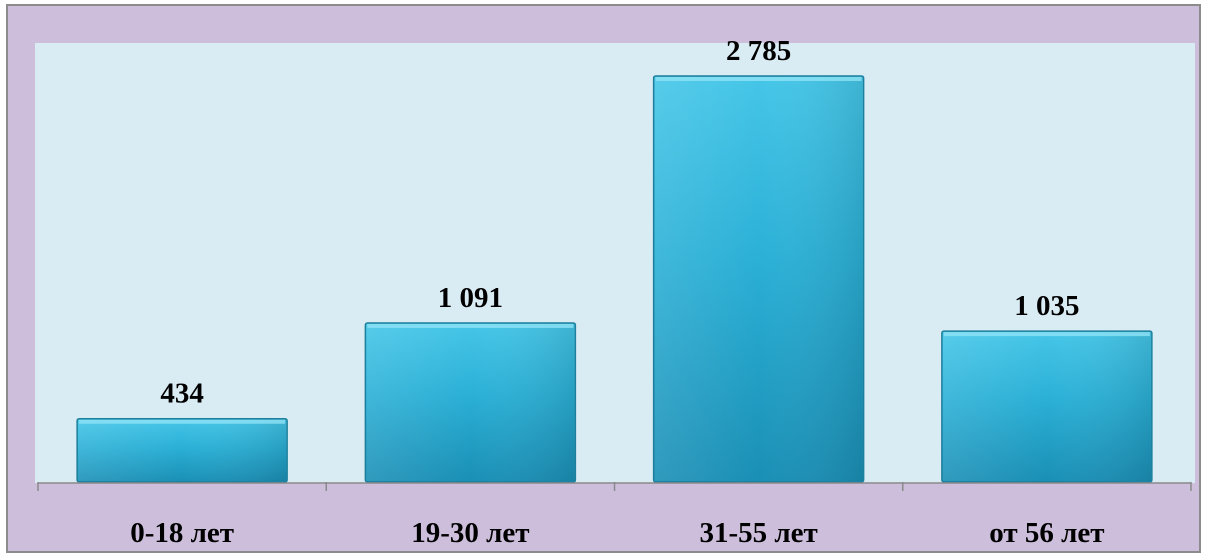 This screenshot has width=1208, height=557. Describe the element at coordinates (470, 298) in the screenshot. I see `data-label: 1 091` at that location.